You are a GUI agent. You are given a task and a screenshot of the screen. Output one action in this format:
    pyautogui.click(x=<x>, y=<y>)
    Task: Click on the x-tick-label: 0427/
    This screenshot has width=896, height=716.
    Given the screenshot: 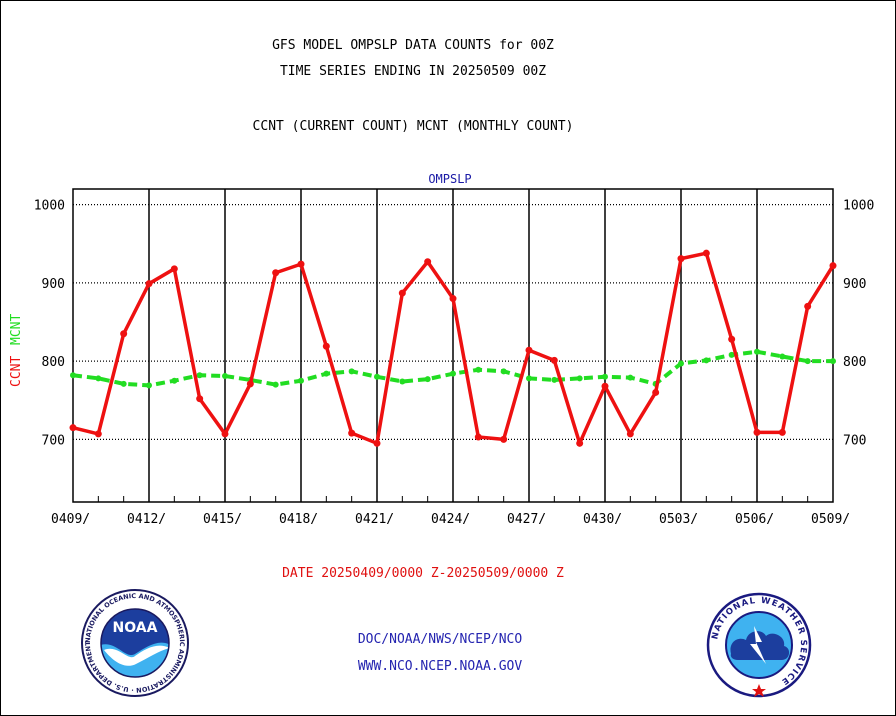 What is the action you would take?
    pyautogui.click(x=526, y=519)
    